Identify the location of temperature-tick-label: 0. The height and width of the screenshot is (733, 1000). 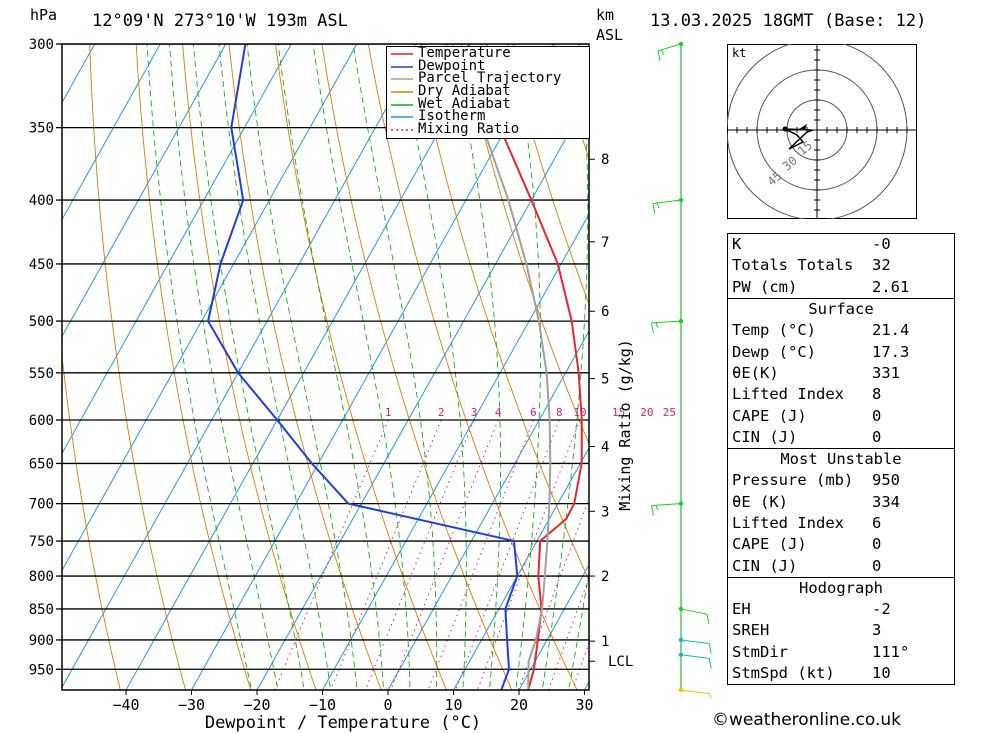
(387, 705).